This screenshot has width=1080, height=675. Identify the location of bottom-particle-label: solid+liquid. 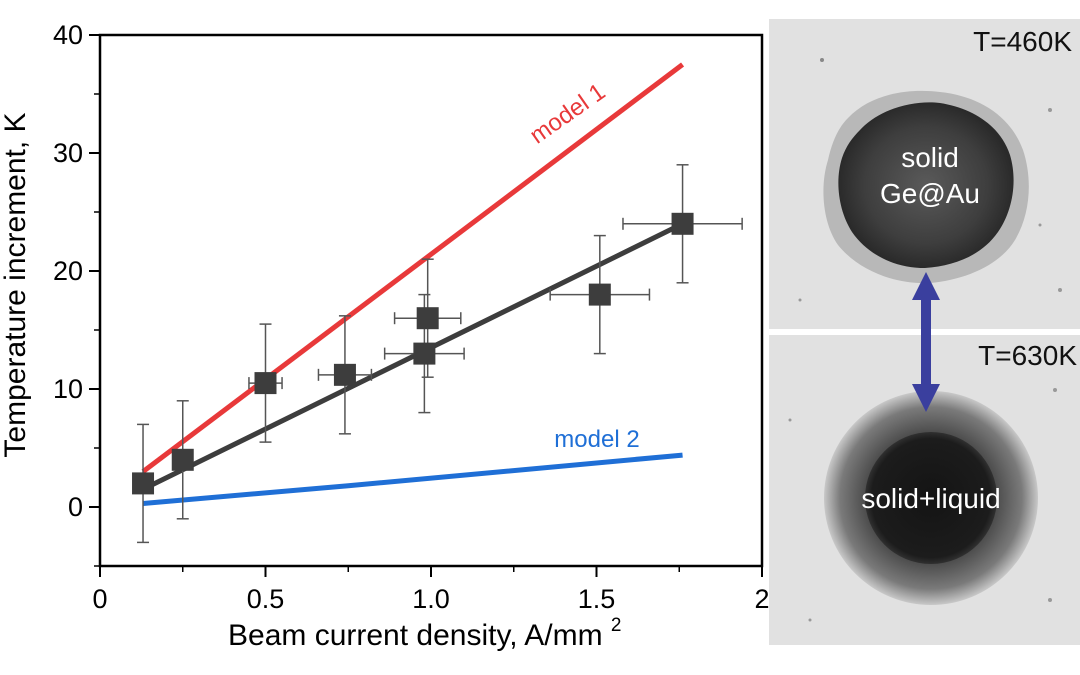
(930, 498).